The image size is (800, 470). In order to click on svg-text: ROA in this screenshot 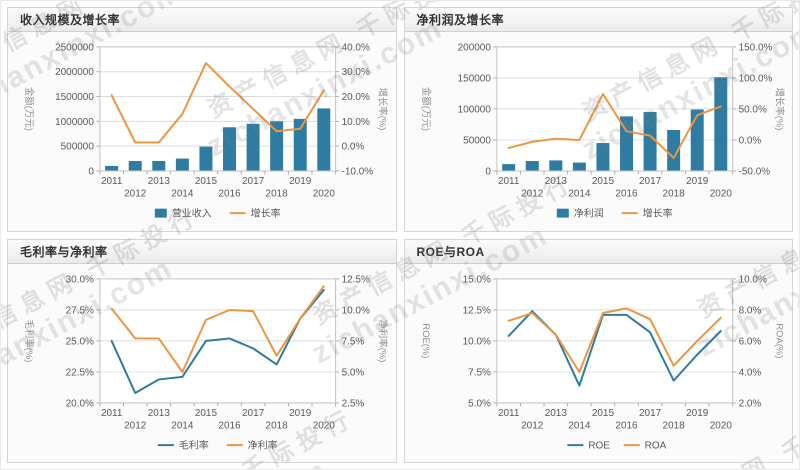, I will do `click(655, 445)`.